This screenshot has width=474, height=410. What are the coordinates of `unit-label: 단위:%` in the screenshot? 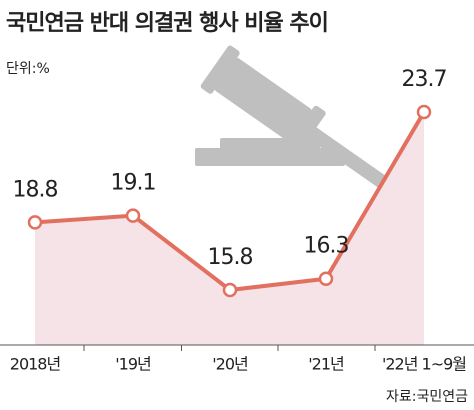 It's located at (28, 69).